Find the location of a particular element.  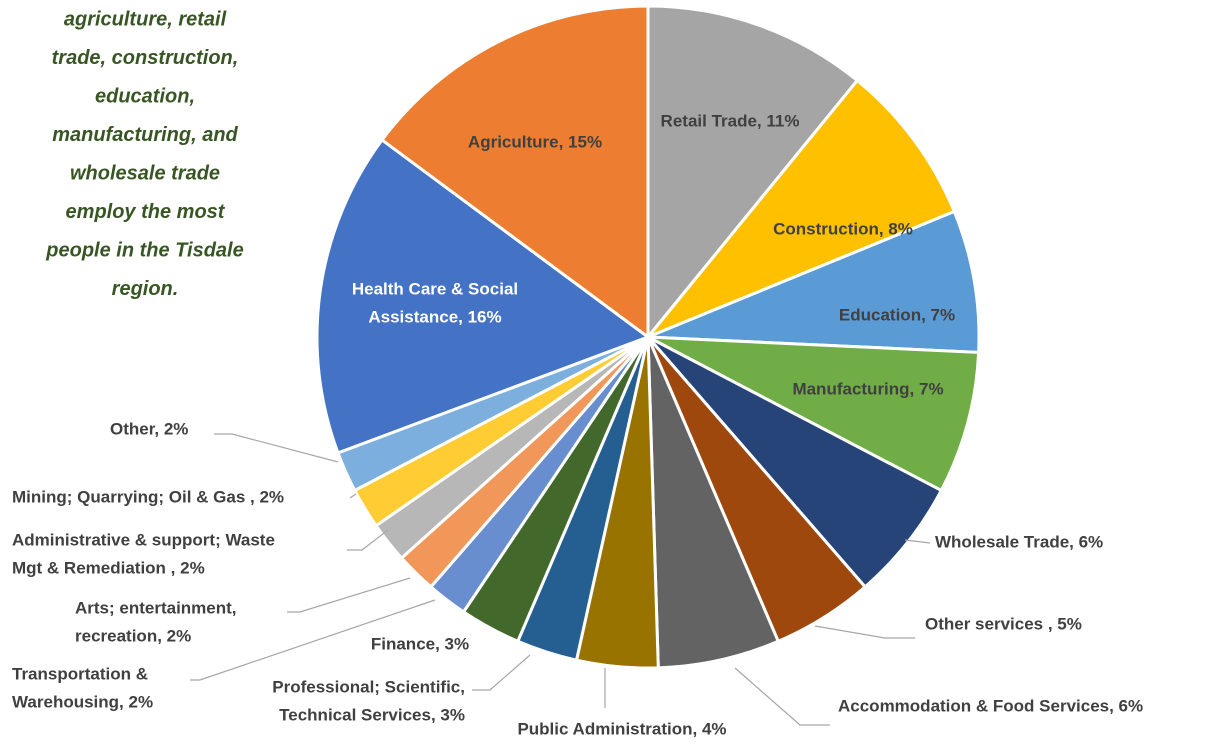

data-label: Construction, 8% is located at coordinates (843, 228).